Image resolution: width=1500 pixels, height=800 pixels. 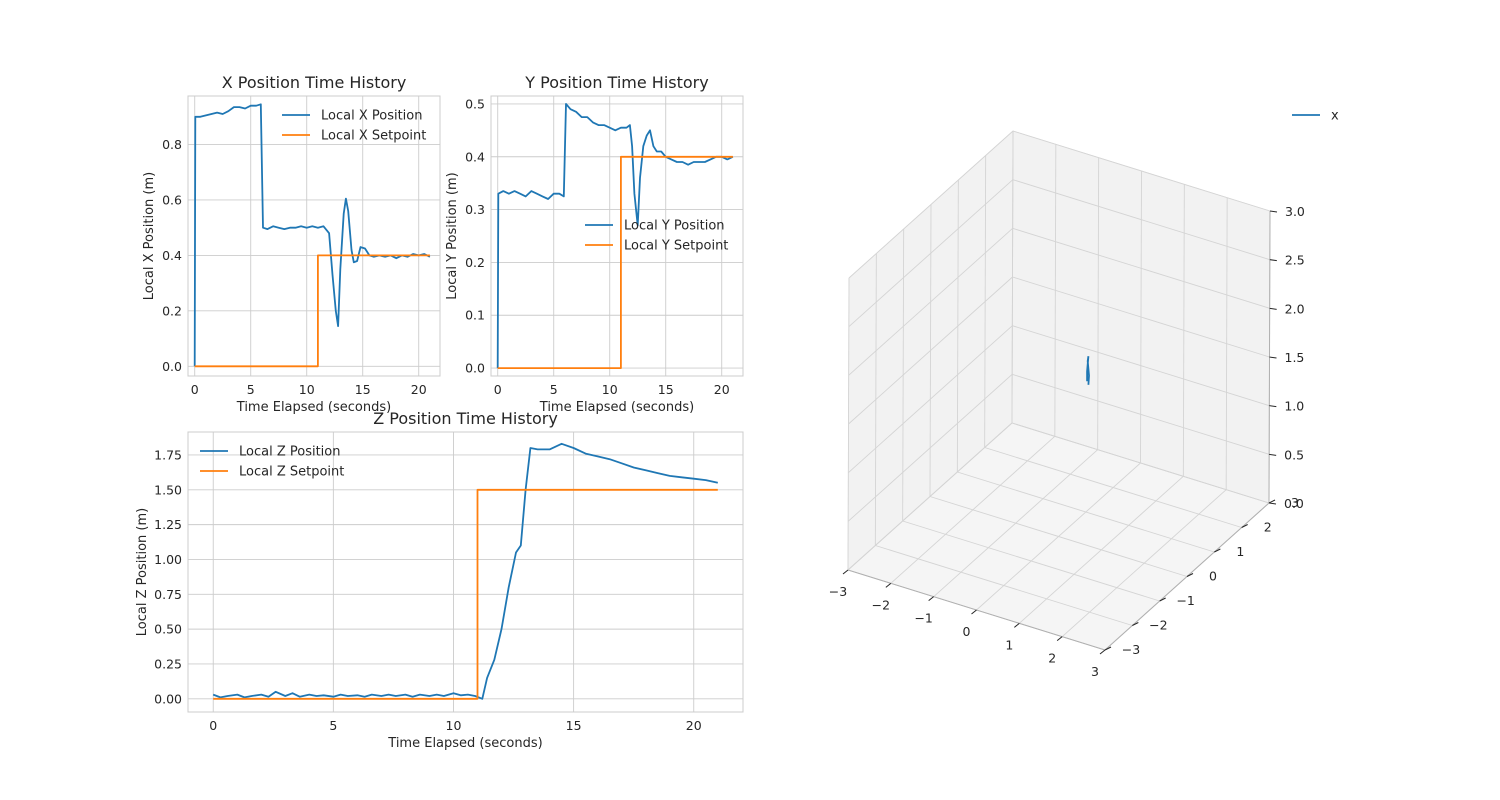 I want to click on y-tick-label: 3, so click(x=1295, y=502).